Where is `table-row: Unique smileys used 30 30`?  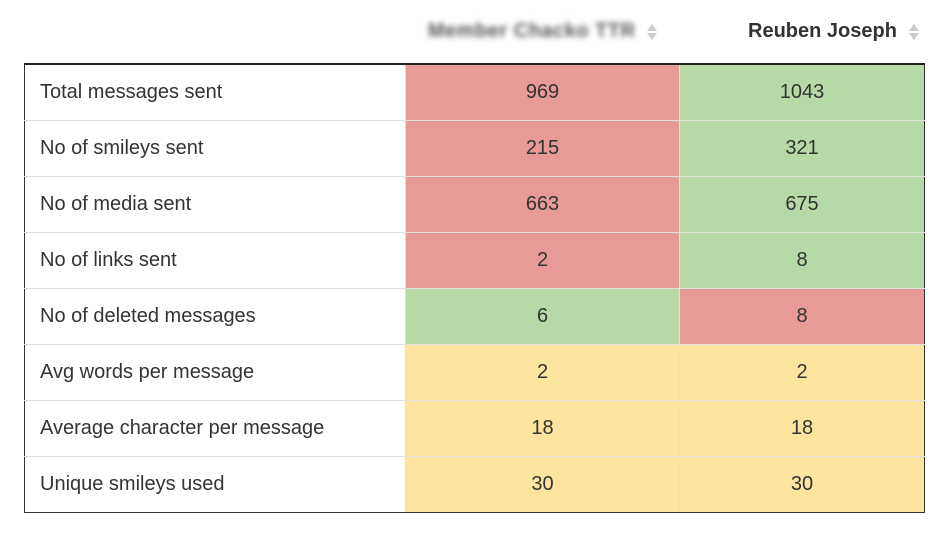
table-row: Unique smileys used 30 30 is located at coordinates (474, 484).